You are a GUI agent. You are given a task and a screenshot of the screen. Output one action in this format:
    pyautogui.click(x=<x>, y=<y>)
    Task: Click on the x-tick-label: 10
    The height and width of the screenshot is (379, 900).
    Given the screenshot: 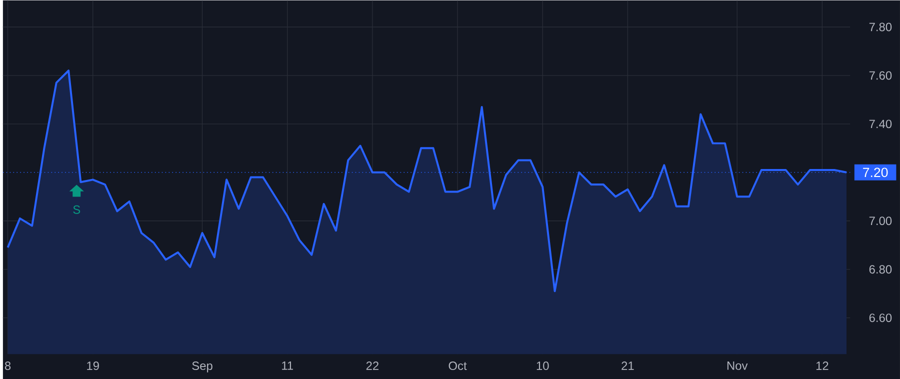 What is the action you would take?
    pyautogui.click(x=542, y=365)
    